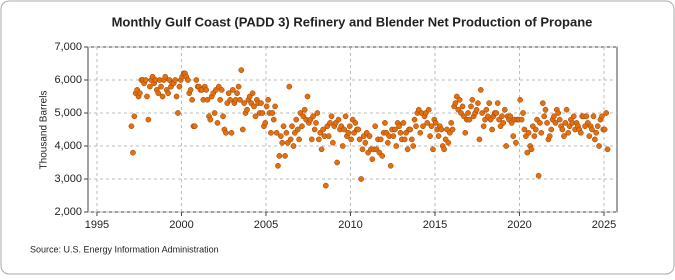 The height and width of the screenshot is (280, 675). What do you see at coordinates (350, 225) in the screenshot?
I see `x-tick-label: 2010` at bounding box center [350, 225].